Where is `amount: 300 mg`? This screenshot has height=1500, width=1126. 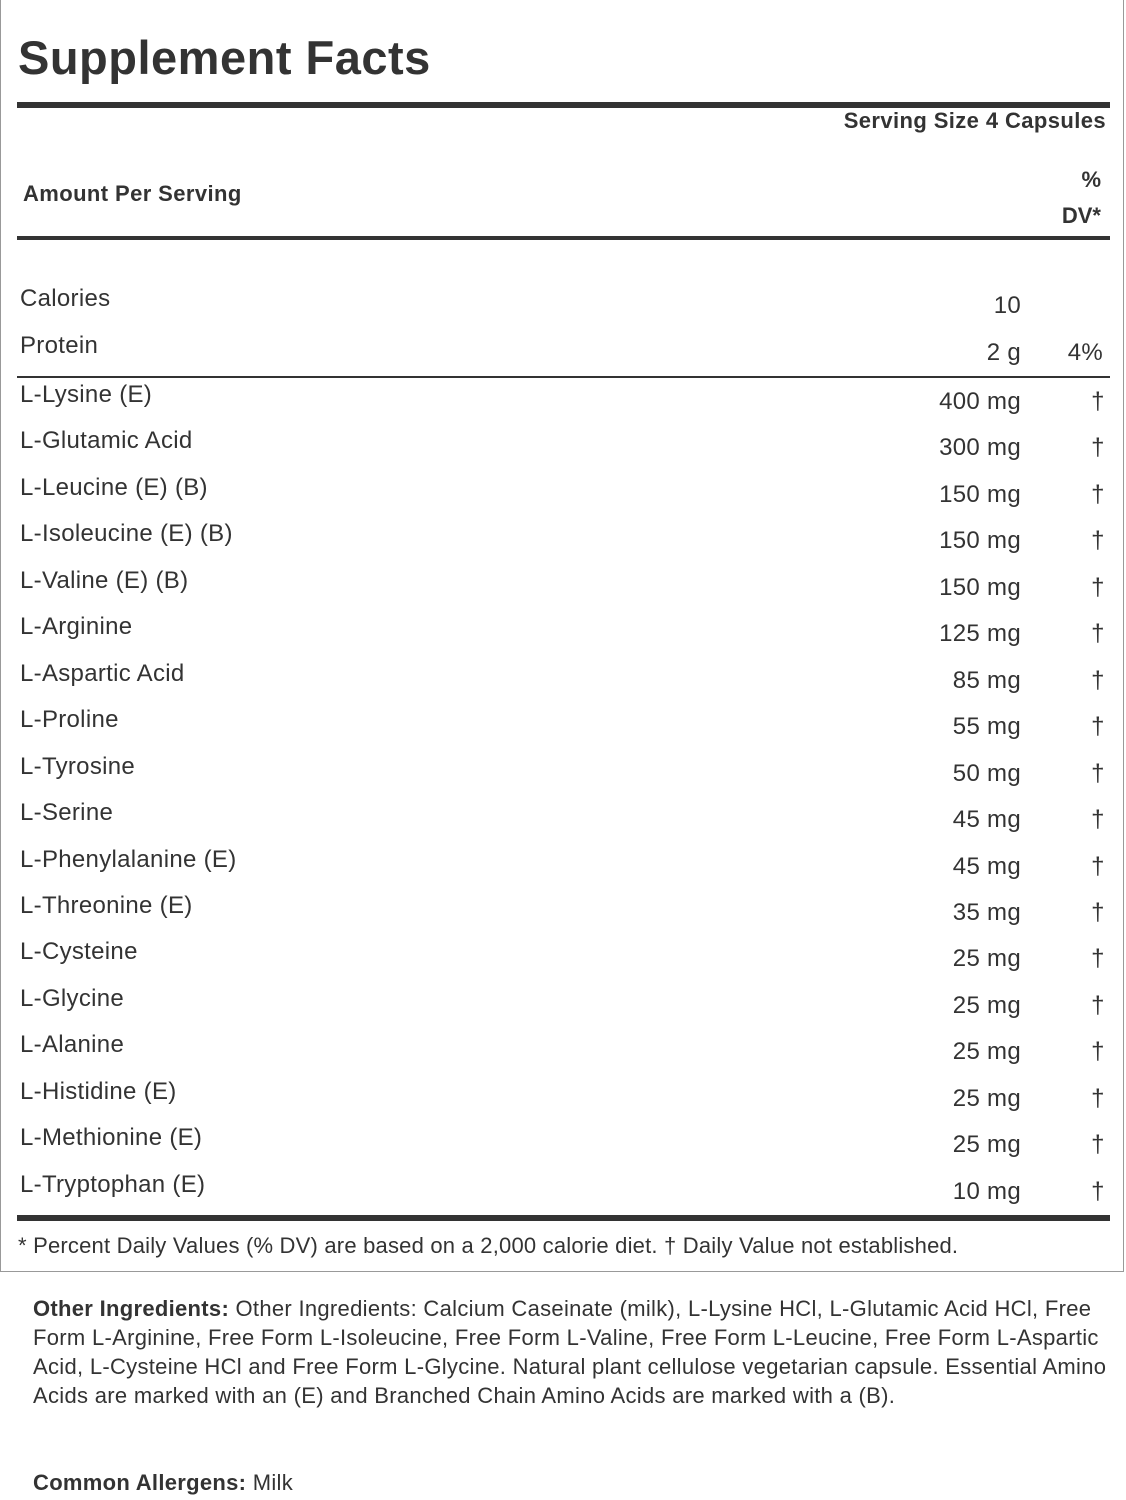 amount: 300 mg is located at coordinates (980, 448).